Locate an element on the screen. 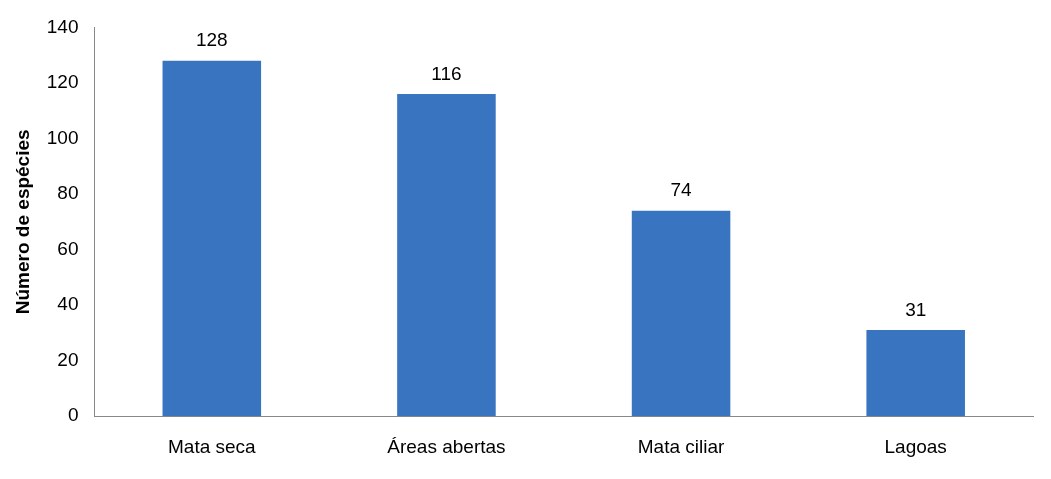 The height and width of the screenshot is (479, 1051). x-tick-label: Mata seca is located at coordinates (212, 446).